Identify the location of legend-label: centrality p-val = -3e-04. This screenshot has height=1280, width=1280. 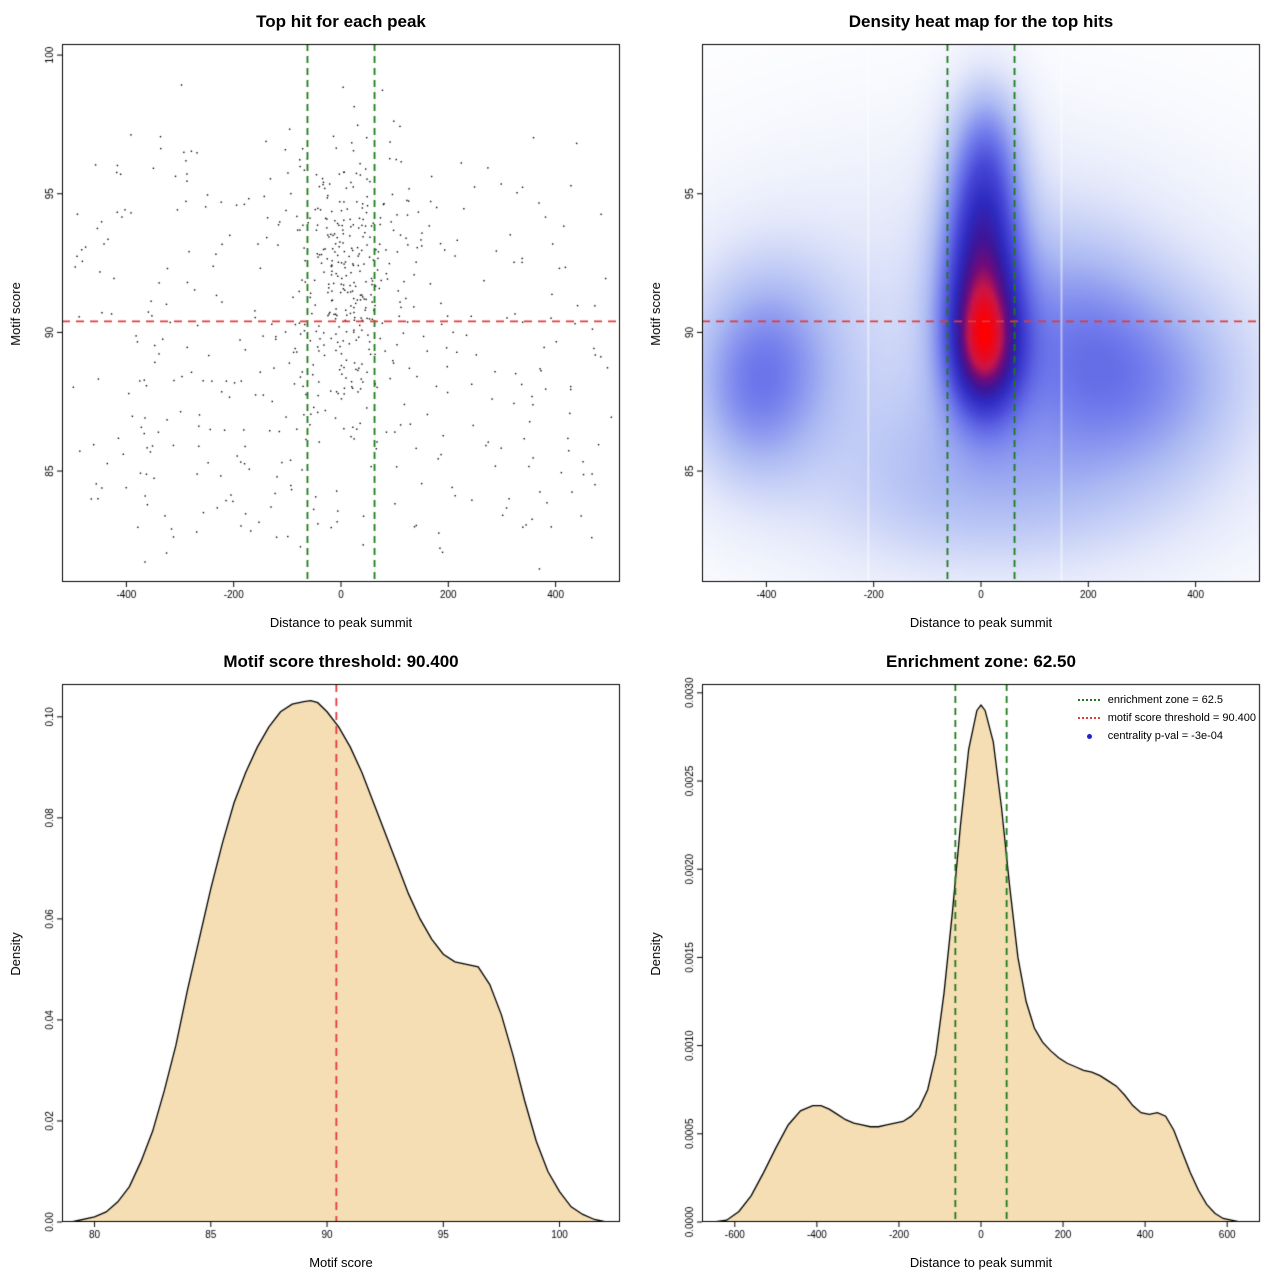
(1165, 736).